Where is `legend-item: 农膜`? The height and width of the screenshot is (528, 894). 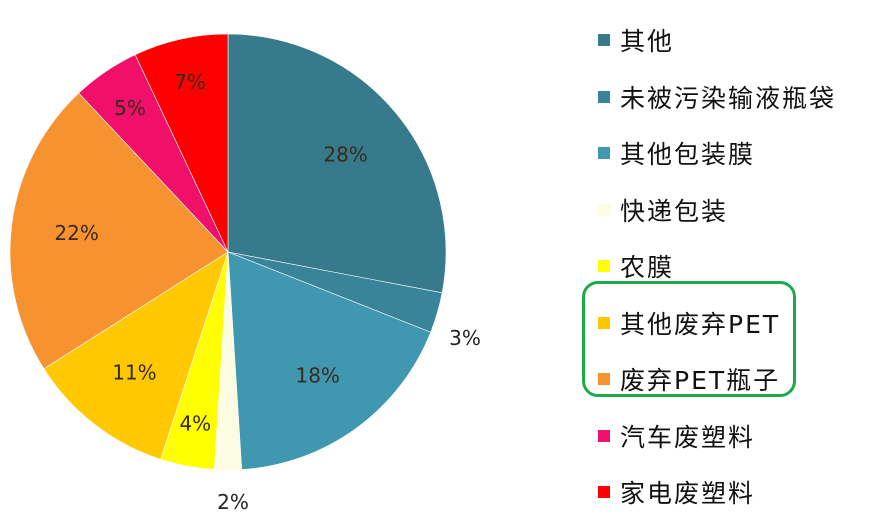 legend-item: 农膜 is located at coordinates (717, 266).